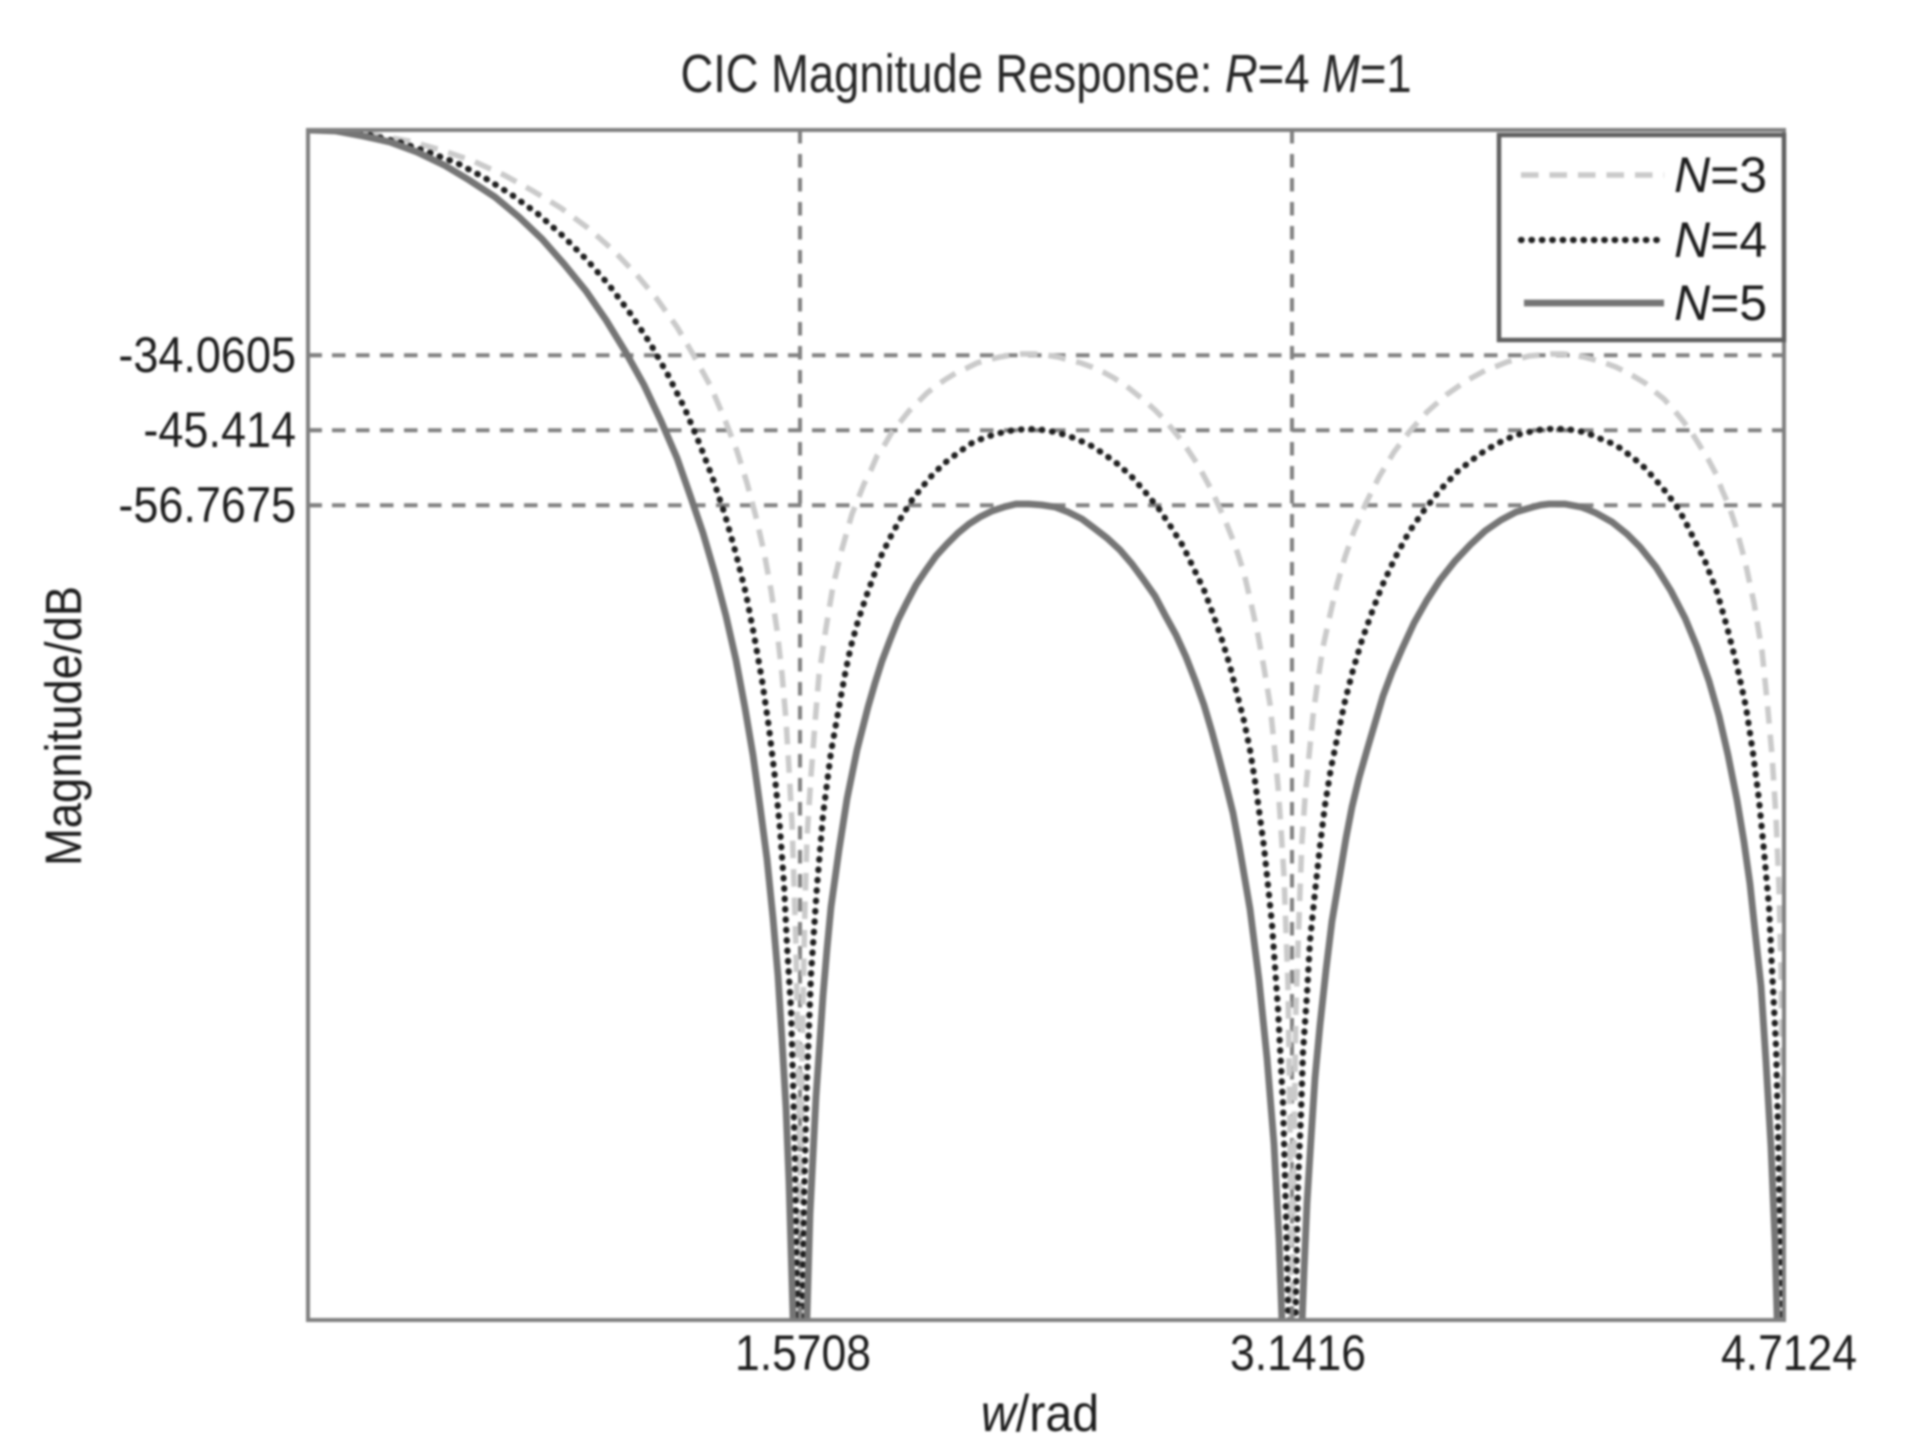  I want to click on svg-text: -56.7675, so click(207, 506).